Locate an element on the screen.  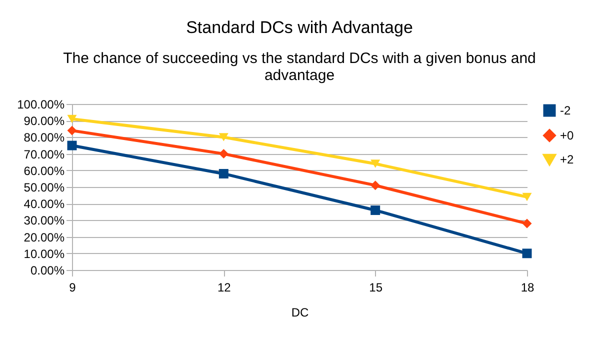
y-tick-label: 100.00% is located at coordinates (41, 105).